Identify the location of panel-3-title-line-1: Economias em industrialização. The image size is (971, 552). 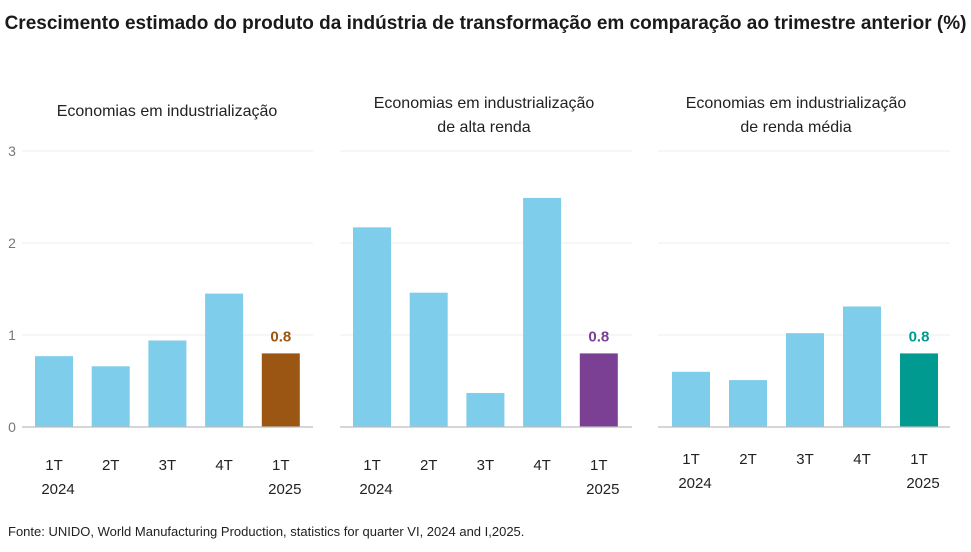
(796, 103).